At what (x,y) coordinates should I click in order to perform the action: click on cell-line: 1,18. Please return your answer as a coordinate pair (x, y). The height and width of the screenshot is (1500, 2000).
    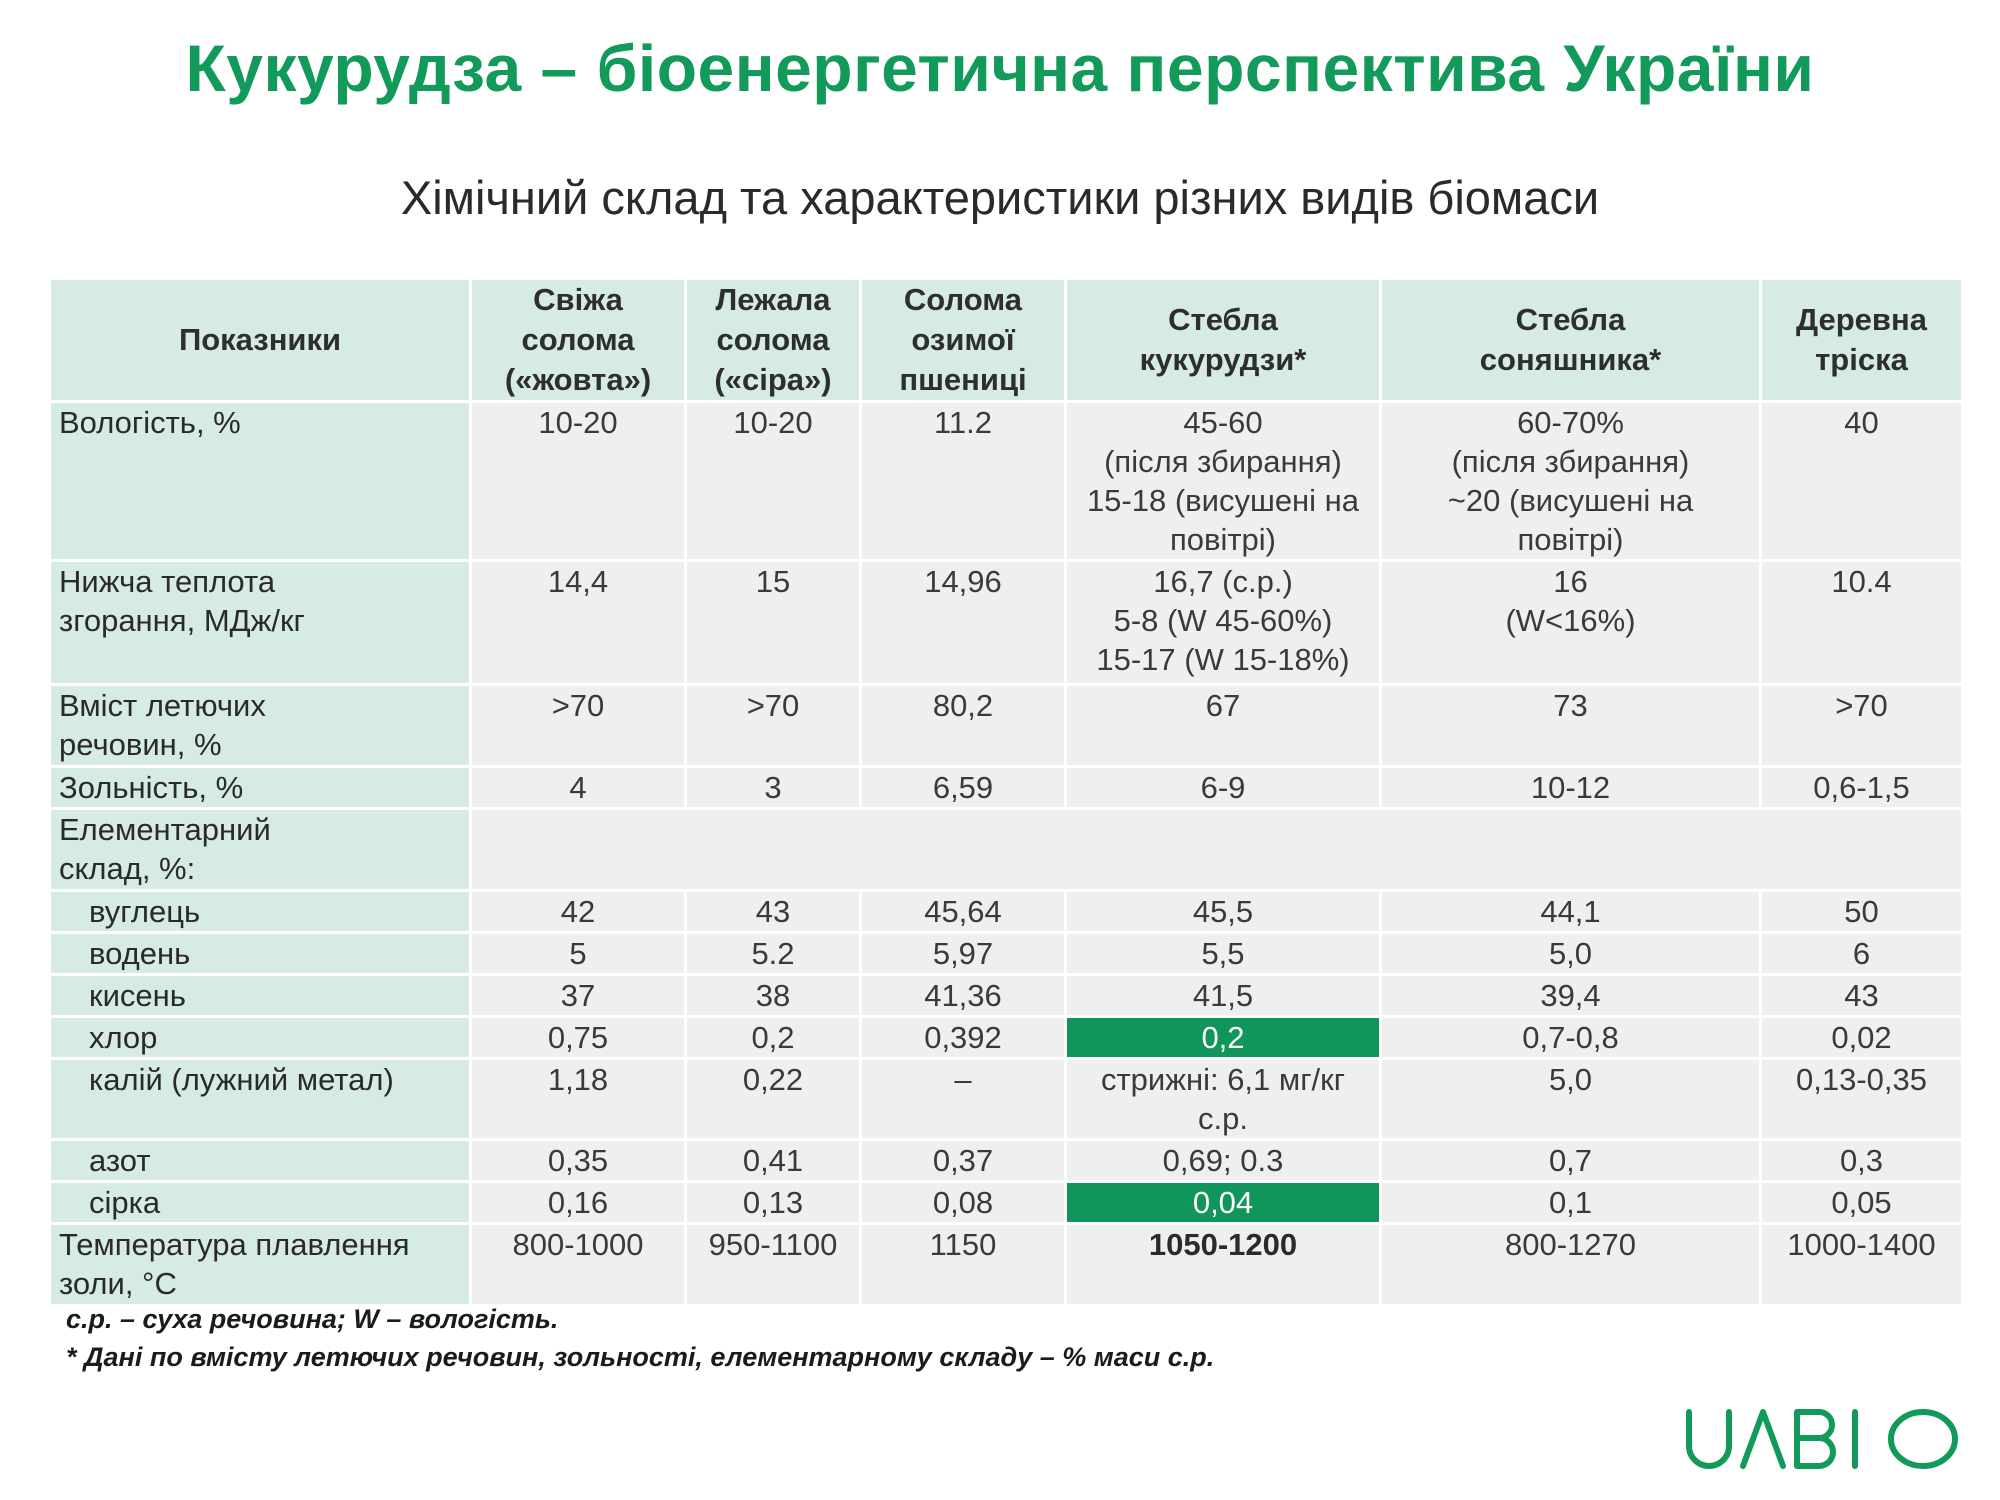
    Looking at the image, I should click on (578, 1079).